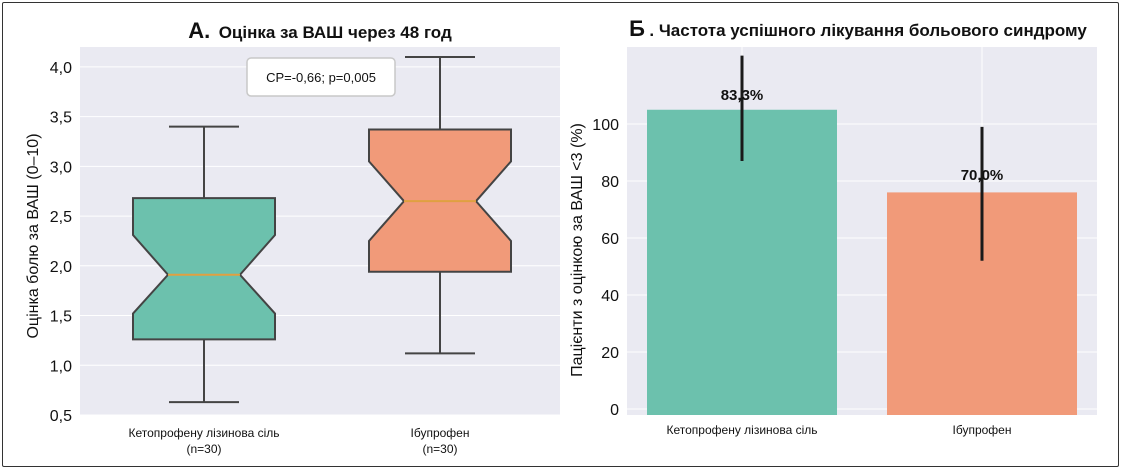 This screenshot has width=1123, height=471. I want to click on y-tick-label: 0,5, so click(61, 416).